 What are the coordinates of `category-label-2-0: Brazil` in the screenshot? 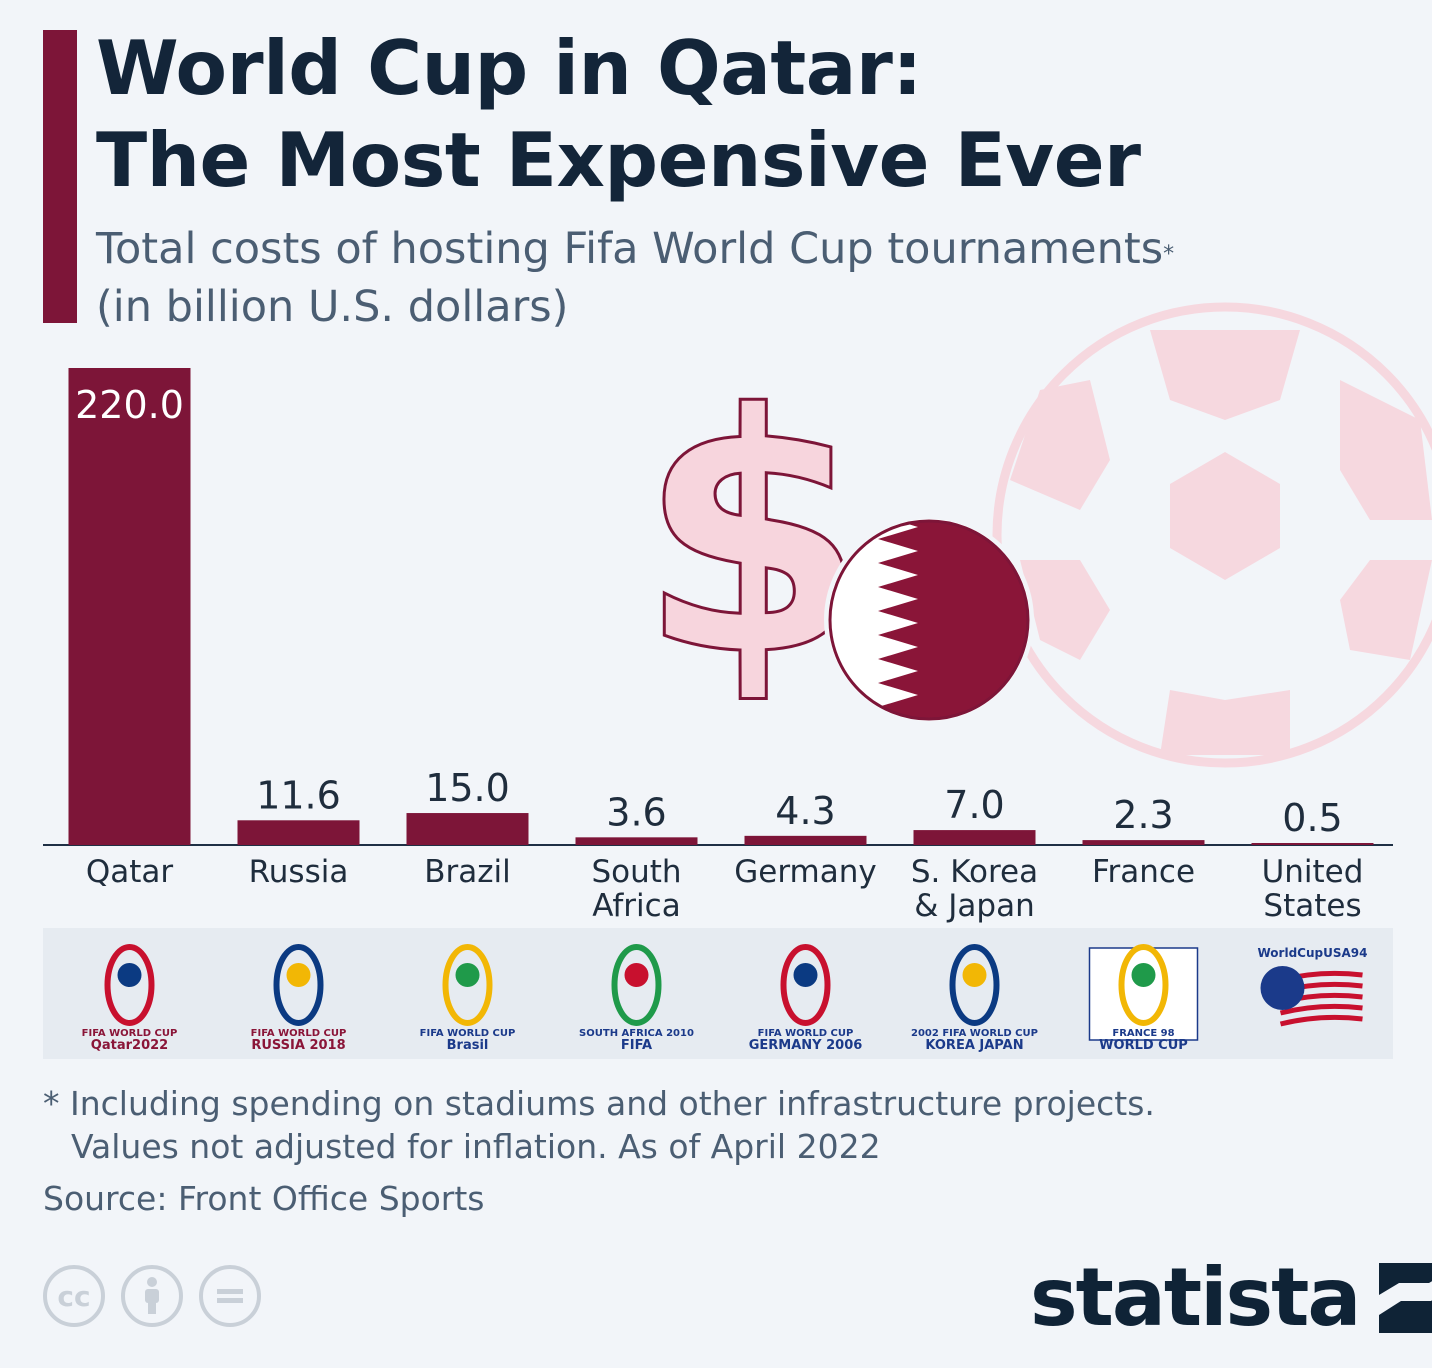 It's located at (467, 872).